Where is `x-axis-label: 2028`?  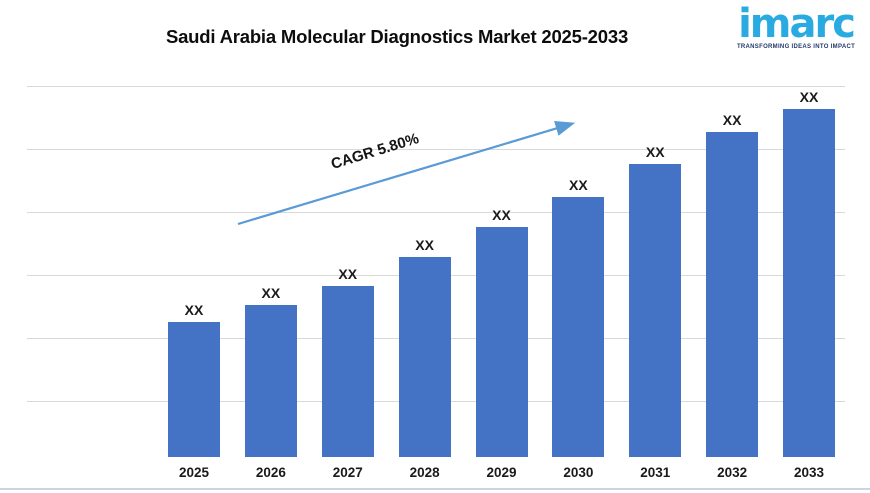
x-axis-label: 2028 is located at coordinates (424, 472).